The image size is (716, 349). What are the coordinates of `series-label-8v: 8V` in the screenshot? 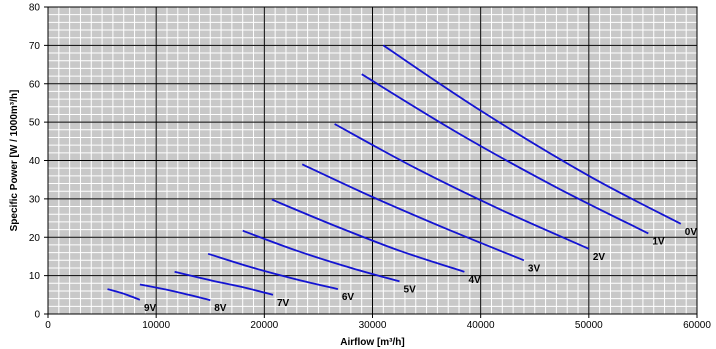 It's located at (220, 308).